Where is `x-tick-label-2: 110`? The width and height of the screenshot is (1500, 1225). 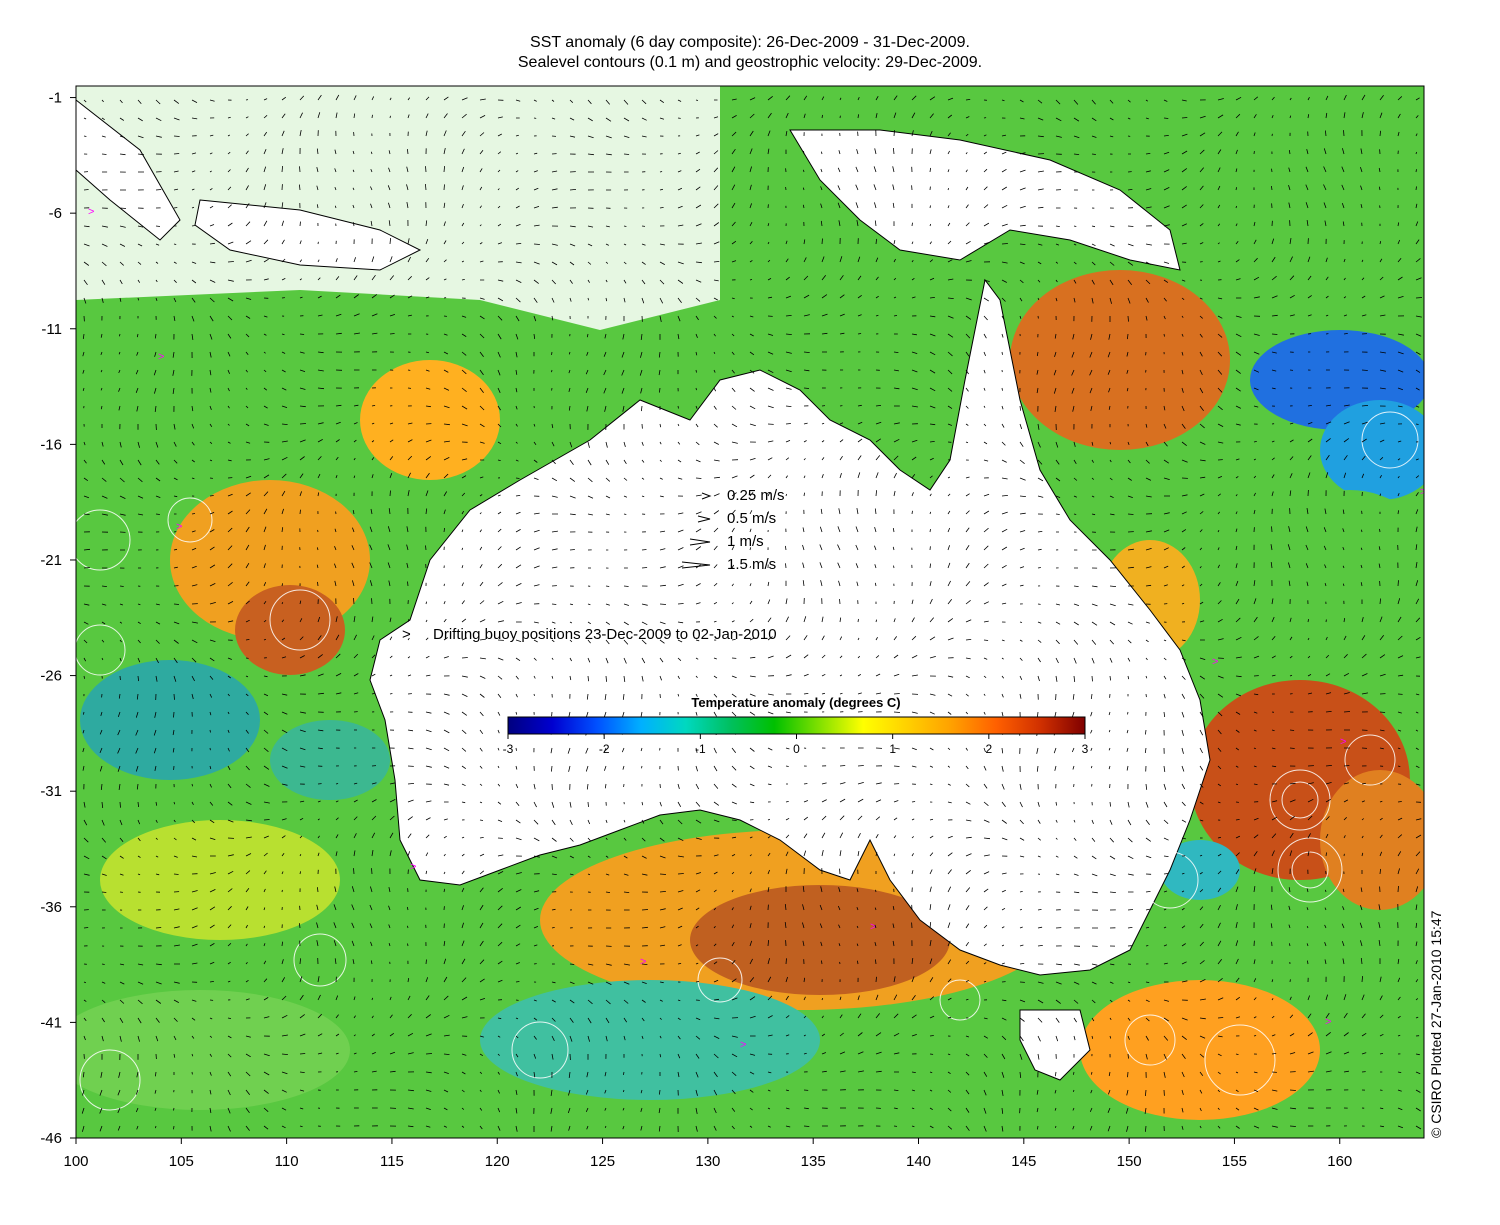 x-tick-label-2: 110 is located at coordinates (287, 1161).